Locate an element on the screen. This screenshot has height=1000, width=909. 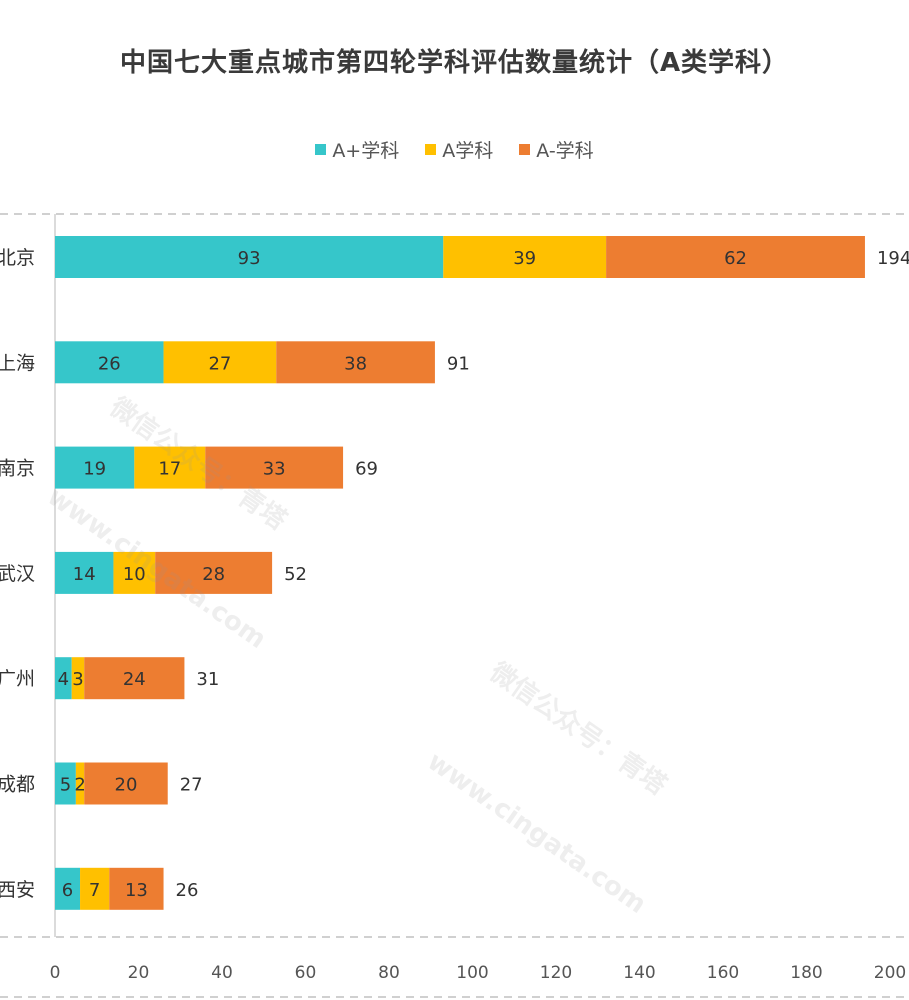
legend-swatch-a is located at coordinates (431, 149).